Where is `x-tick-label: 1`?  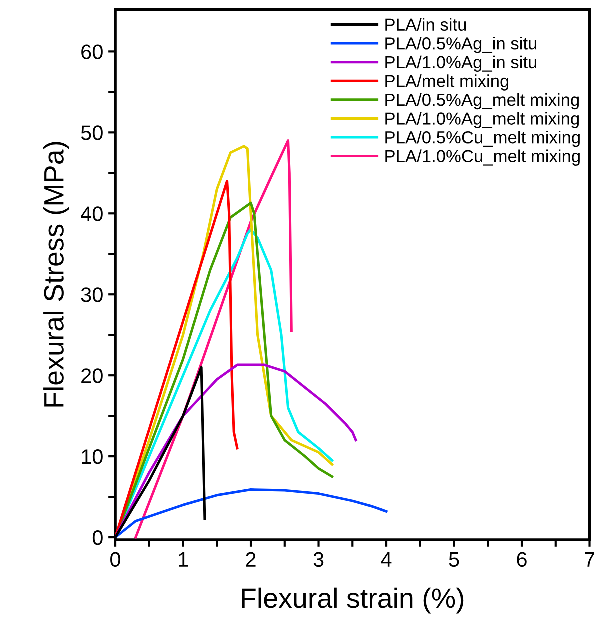
x-tick-label: 1 is located at coordinates (183, 559).